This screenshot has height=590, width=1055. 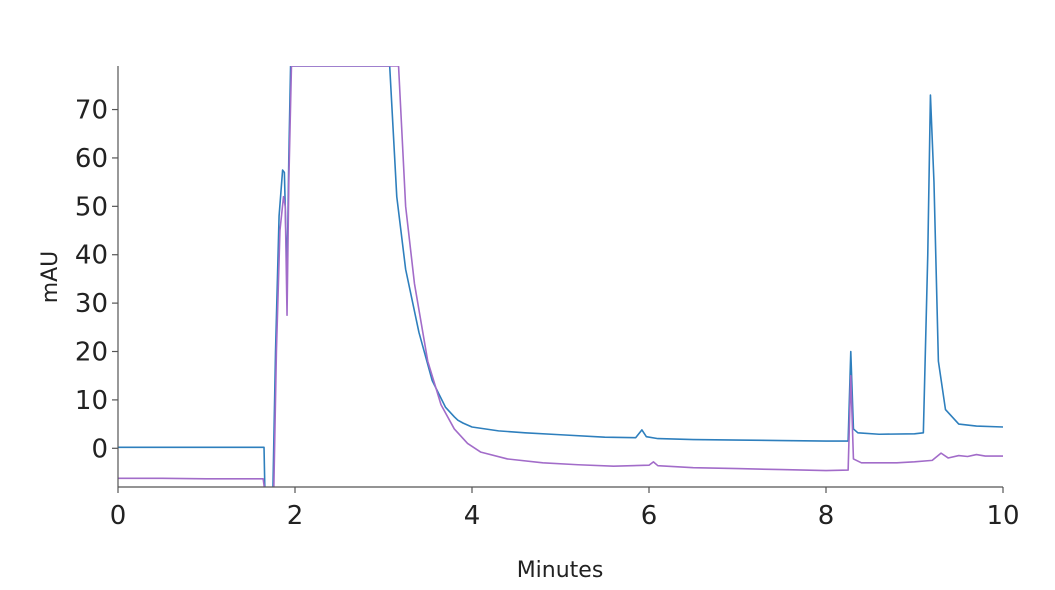 I want to click on x-tick-label: 2, so click(x=295, y=516).